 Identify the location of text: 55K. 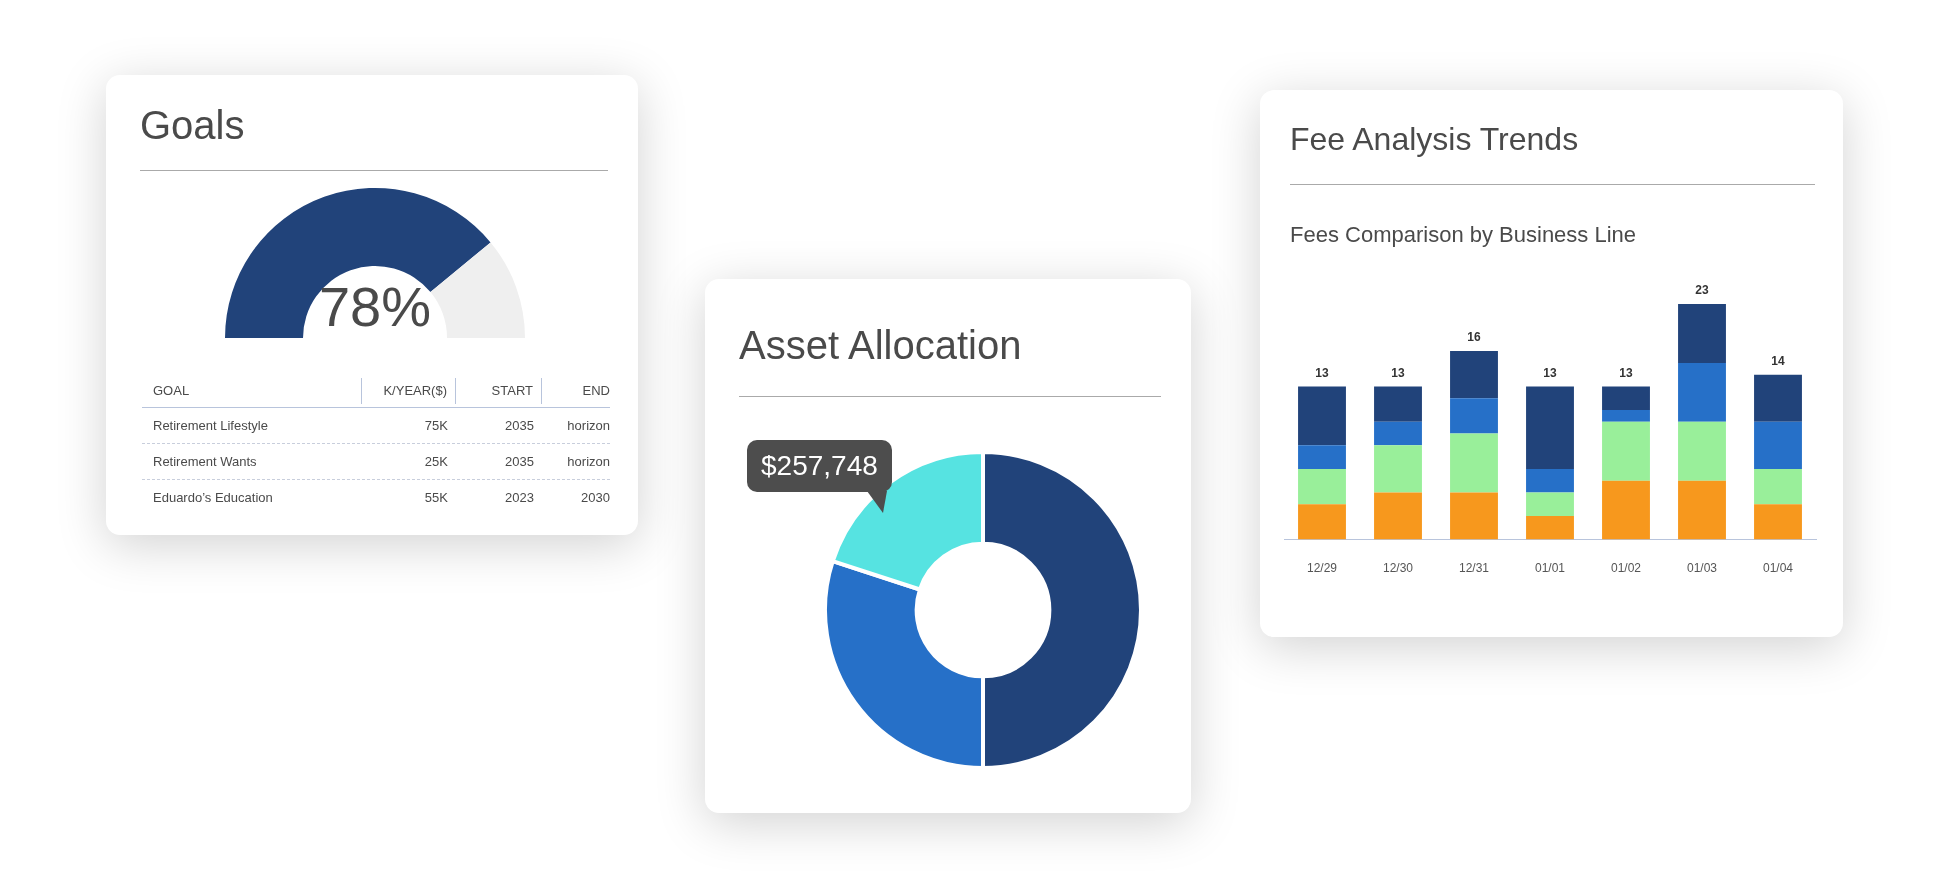
(436, 497).